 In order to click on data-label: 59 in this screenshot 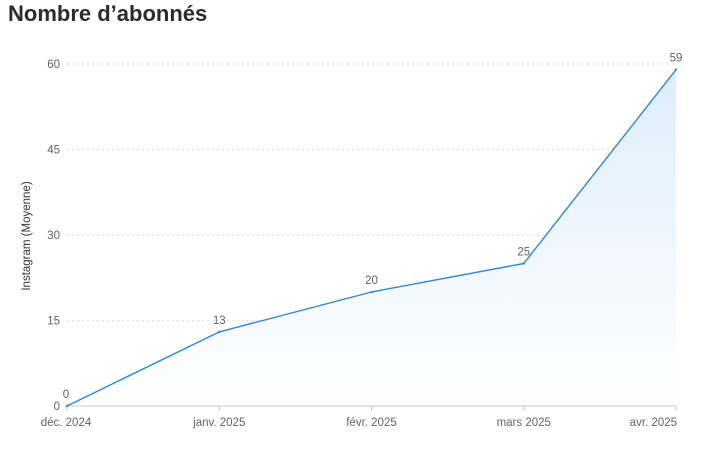, I will do `click(676, 59)`.